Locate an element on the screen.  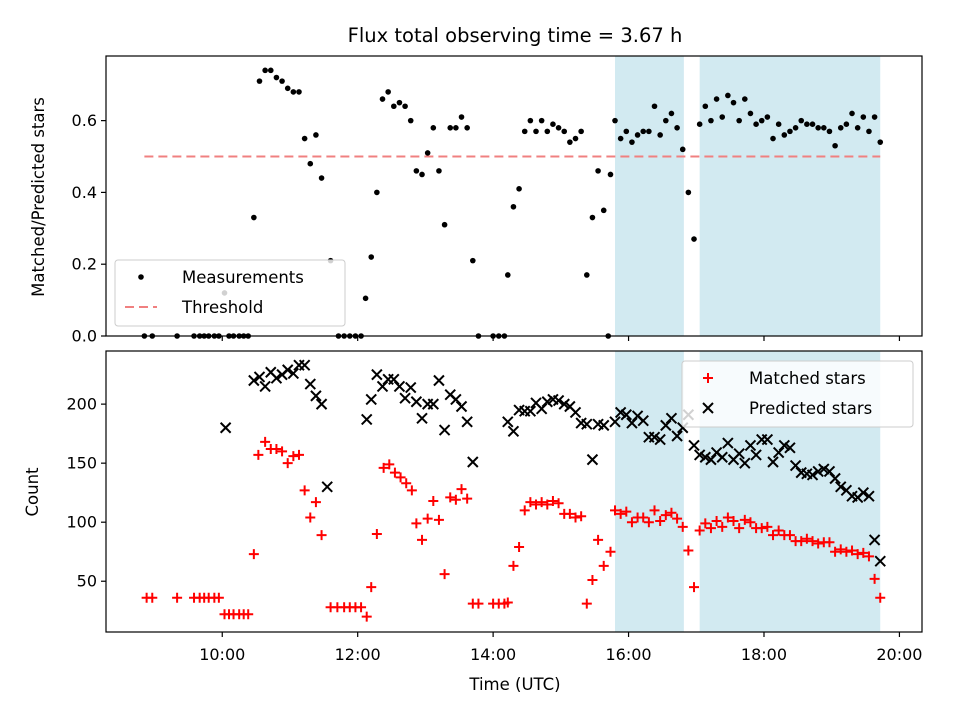
legend-marker is located at coordinates (708, 378).